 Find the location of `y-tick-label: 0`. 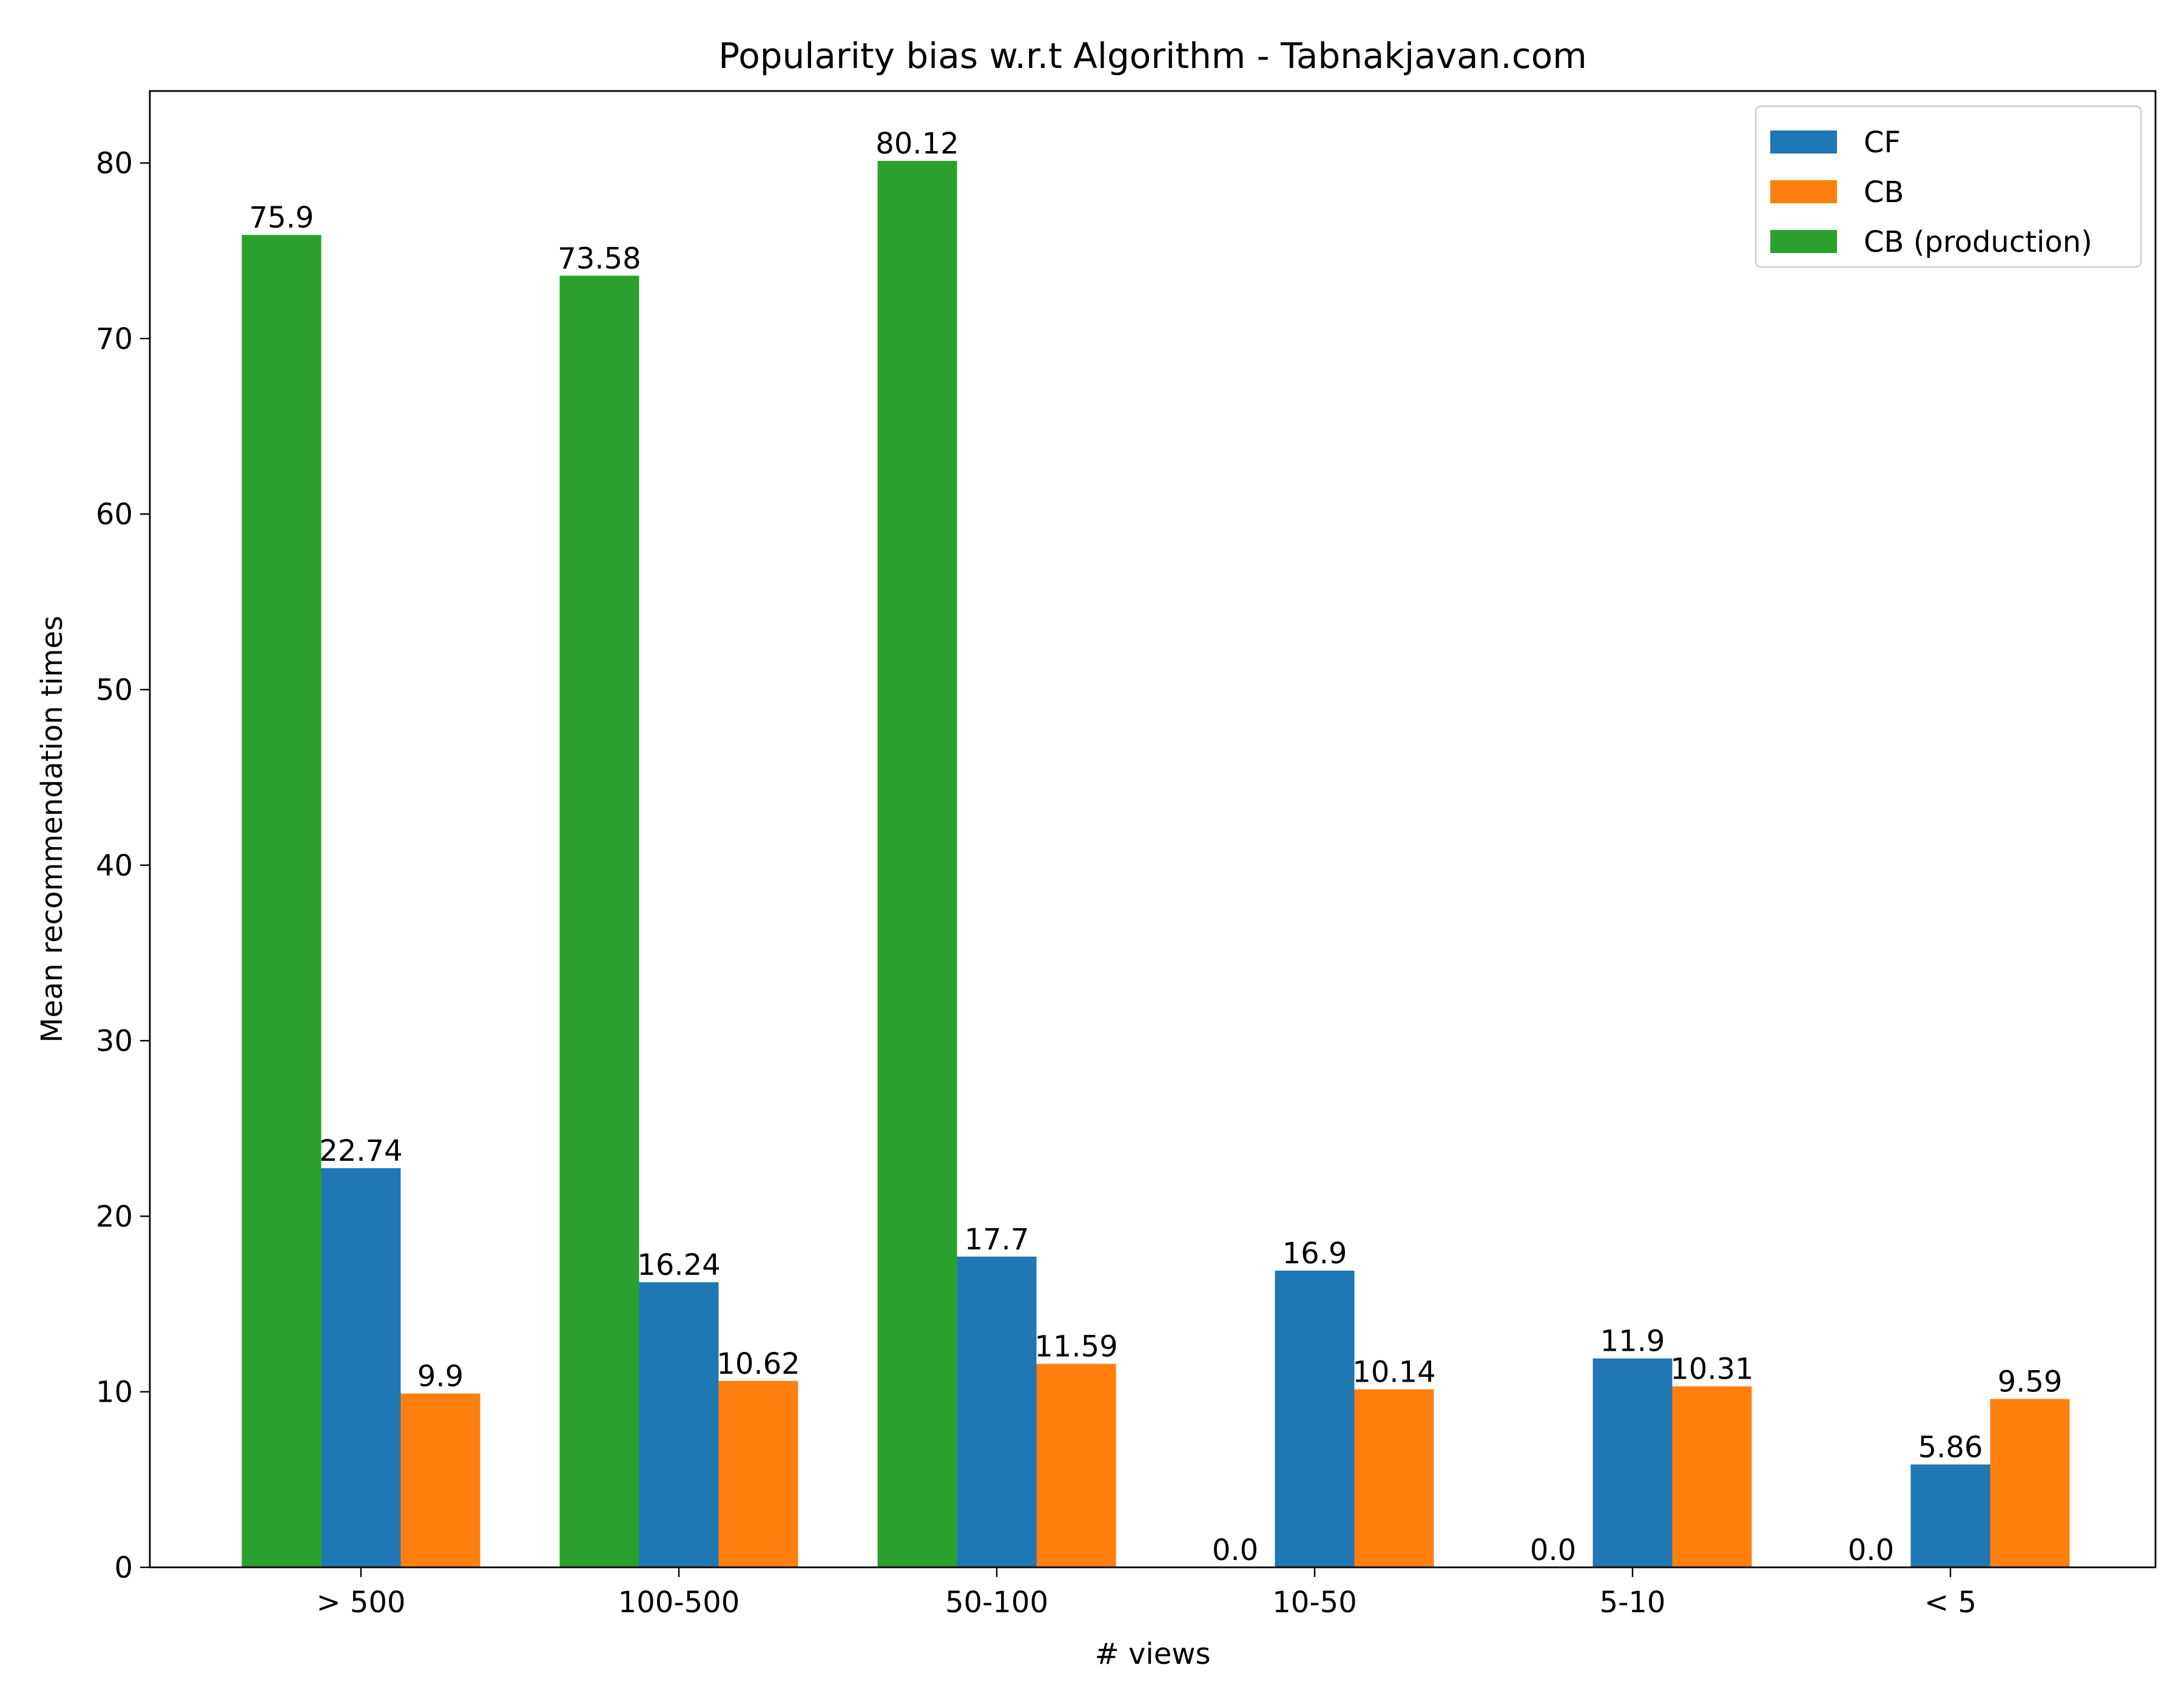

y-tick-label: 0 is located at coordinates (123, 1568).